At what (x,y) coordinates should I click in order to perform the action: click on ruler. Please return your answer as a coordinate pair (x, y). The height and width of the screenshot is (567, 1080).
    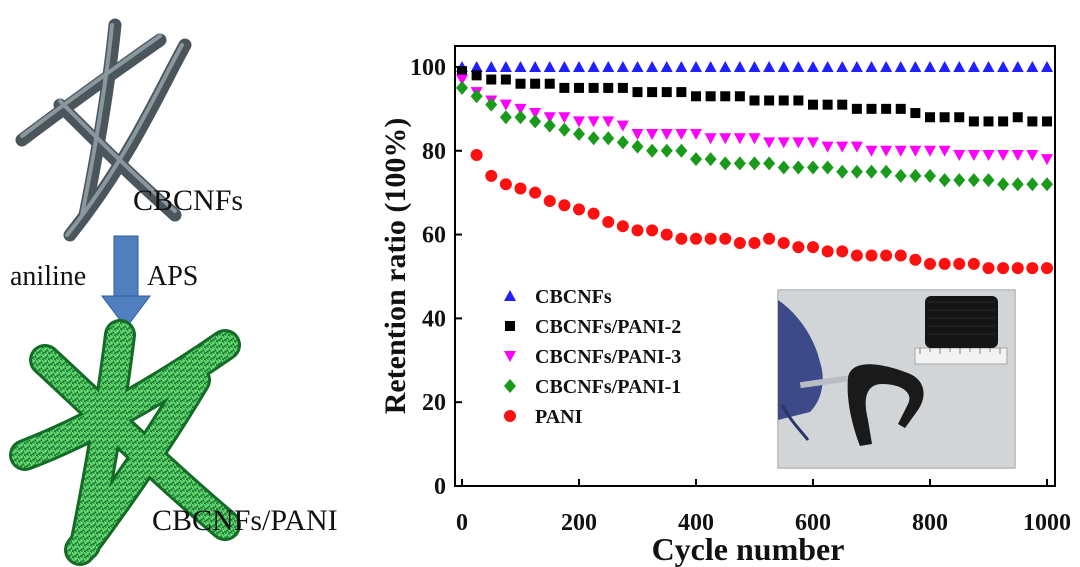
    Looking at the image, I should click on (961, 356).